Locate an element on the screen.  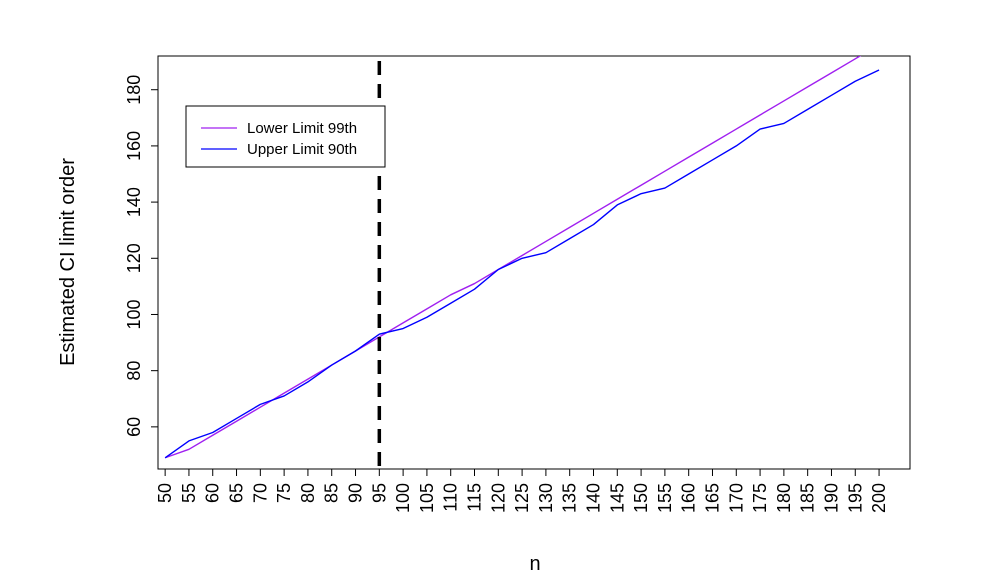
y-tick-label: 160 is located at coordinates (134, 146).